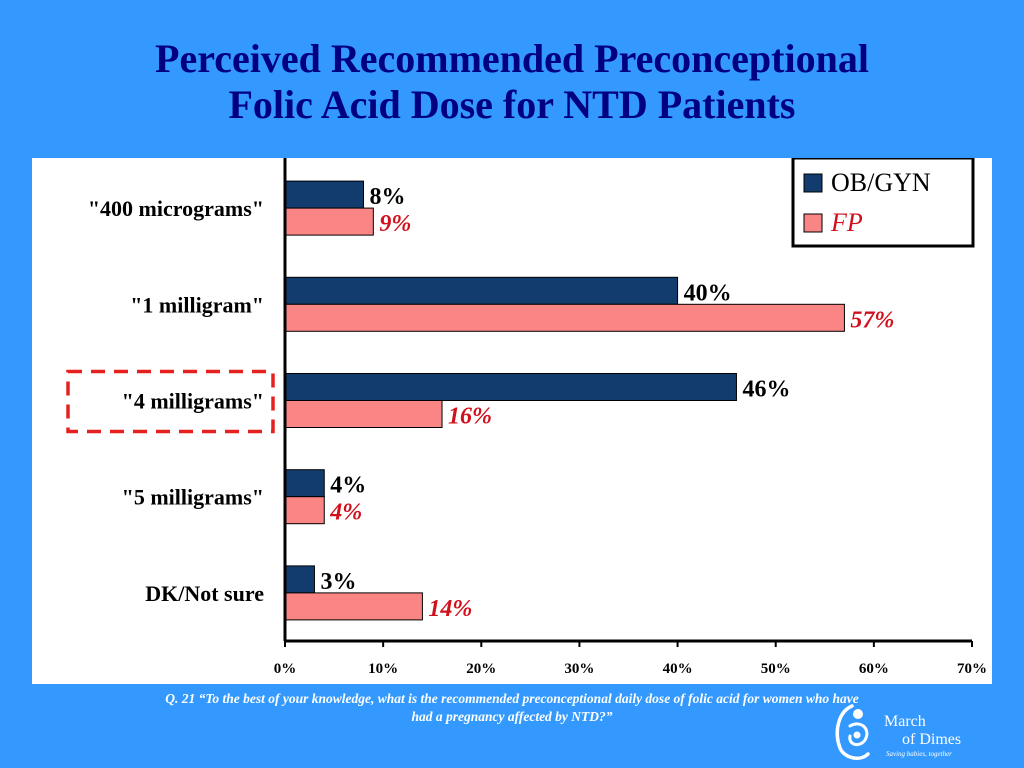 The width and height of the screenshot is (1024, 768). Describe the element at coordinates (512, 104) in the screenshot. I see `title-line-2: Folic Acid Dose for NTD Patients` at that location.